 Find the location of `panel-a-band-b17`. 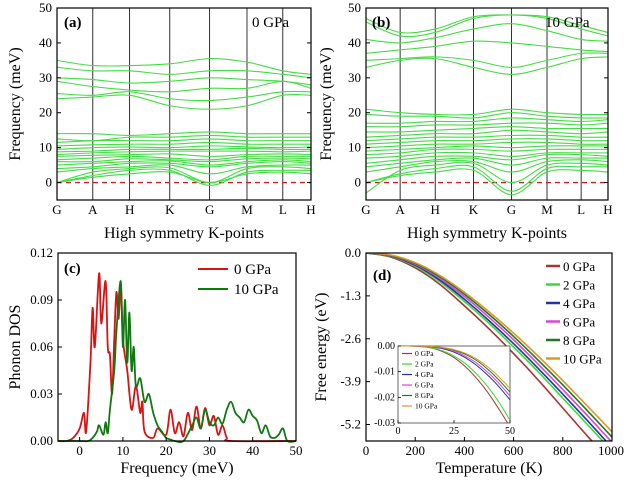

panel-a-band-b17 is located at coordinates (184, 101).